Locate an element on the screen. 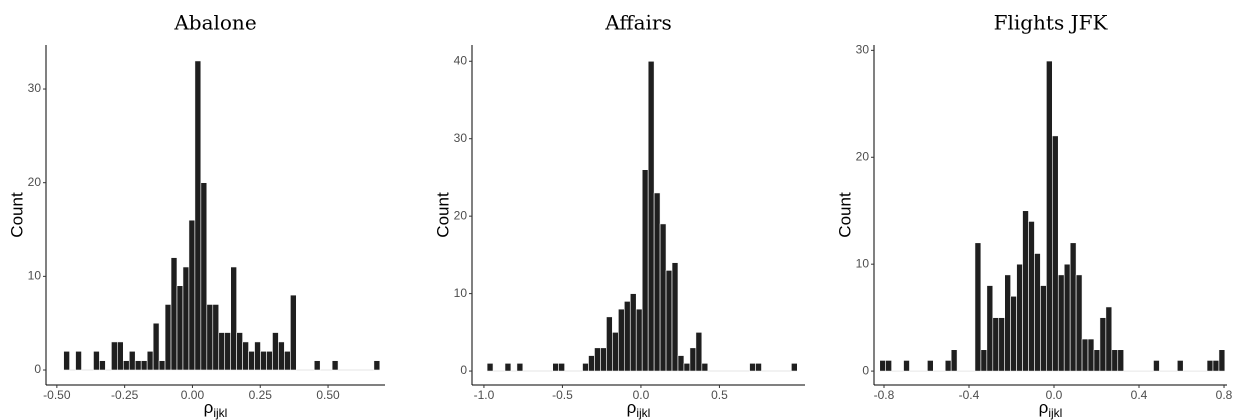 The image size is (1241, 420). x-tick-label: -0.50 is located at coordinates (57, 395).